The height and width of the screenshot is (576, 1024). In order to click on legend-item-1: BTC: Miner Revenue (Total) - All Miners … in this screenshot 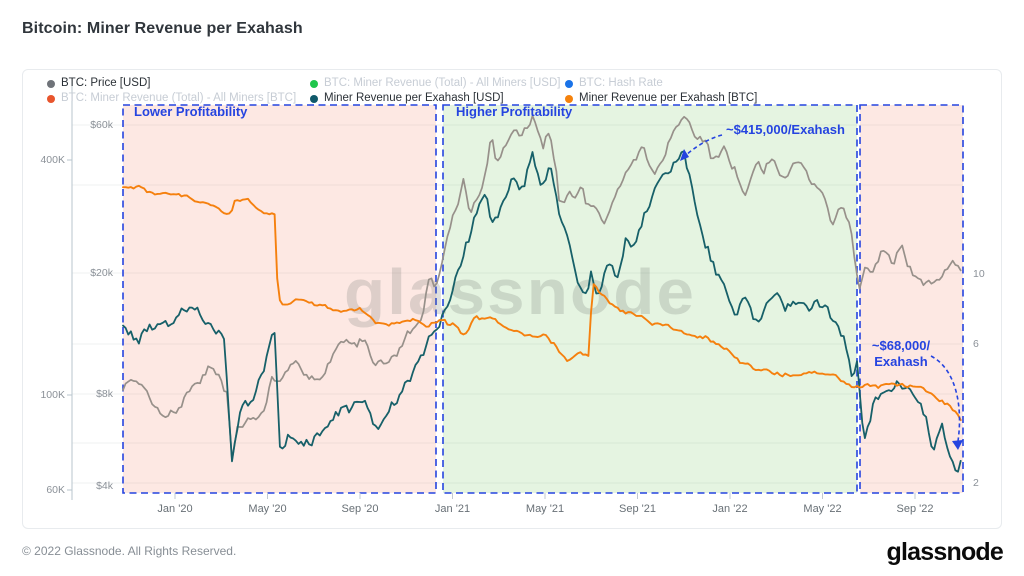, I will do `click(435, 83)`.